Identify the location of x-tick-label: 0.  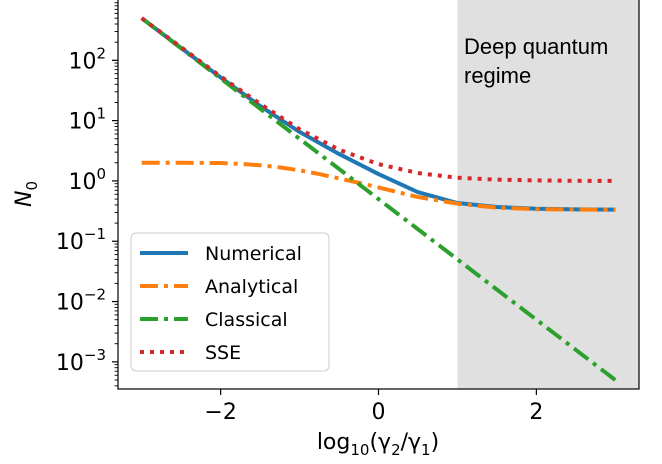
(379, 412).